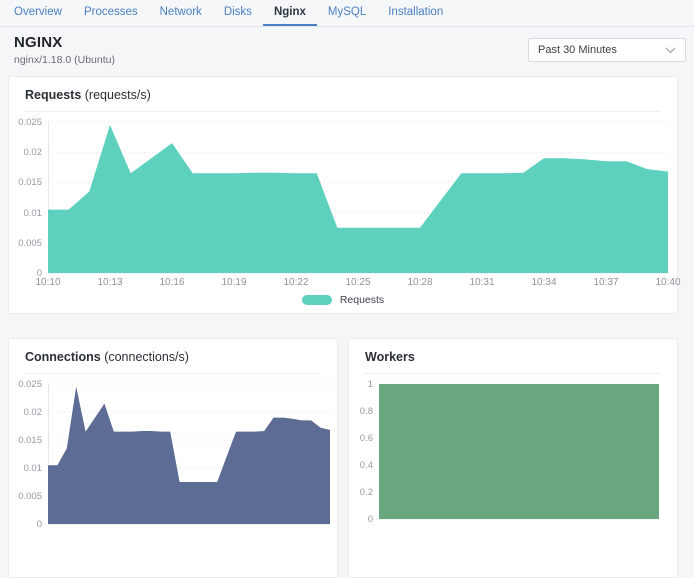  What do you see at coordinates (544, 282) in the screenshot?
I see `x-tick-label: 10:34` at bounding box center [544, 282].